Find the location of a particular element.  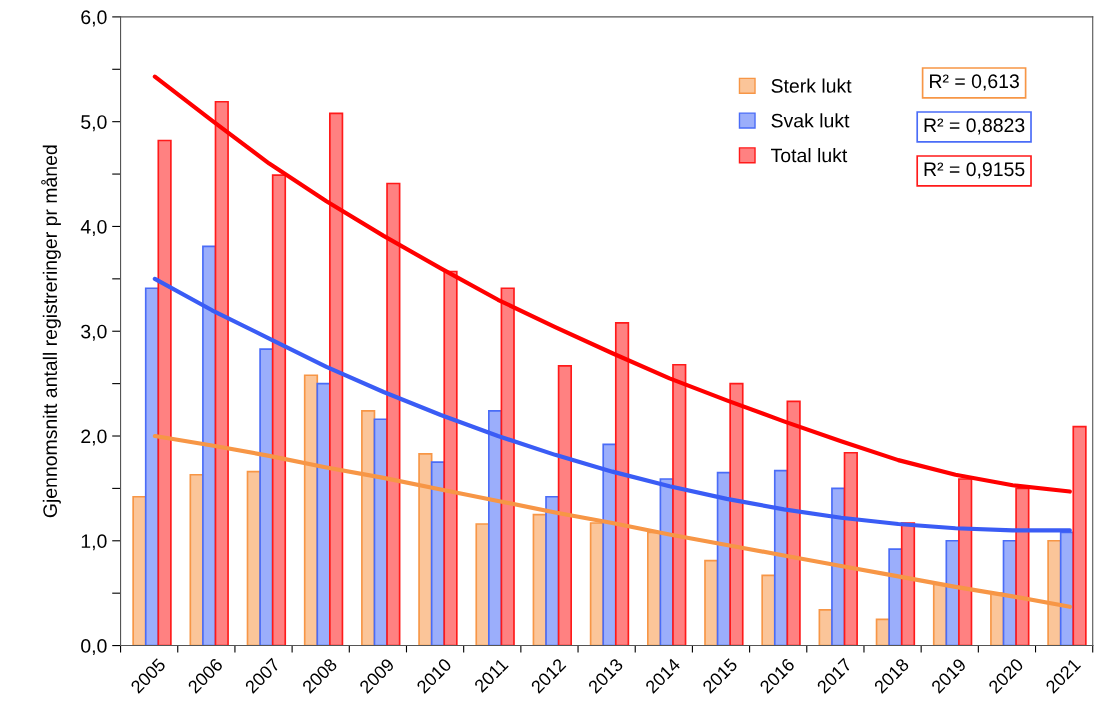

y-axis-title: Gjennomsnitt antall registreringer pr måned is located at coordinates (51, 331).